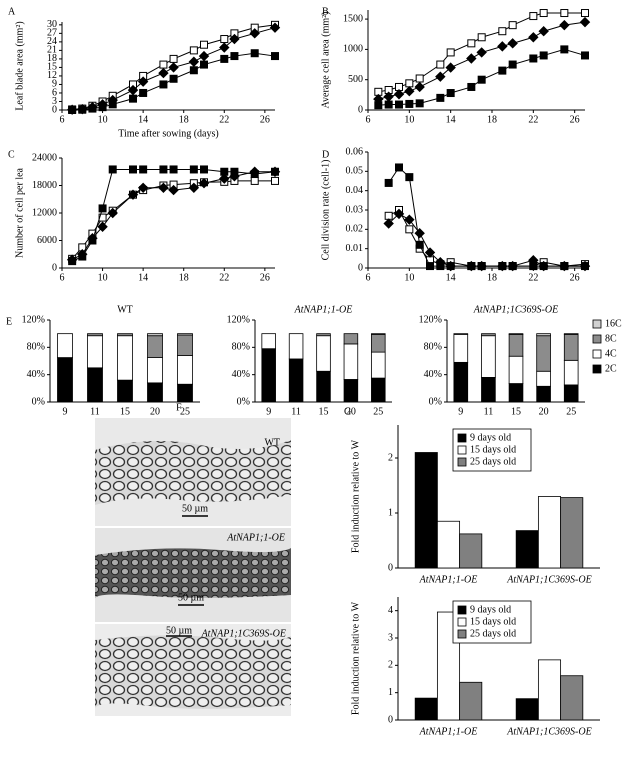 Image resolution: width=638 pixels, height=765 pixels. What do you see at coordinates (296, 411) in the screenshot?
I see `x-tick-label: 11` at bounding box center [296, 411].